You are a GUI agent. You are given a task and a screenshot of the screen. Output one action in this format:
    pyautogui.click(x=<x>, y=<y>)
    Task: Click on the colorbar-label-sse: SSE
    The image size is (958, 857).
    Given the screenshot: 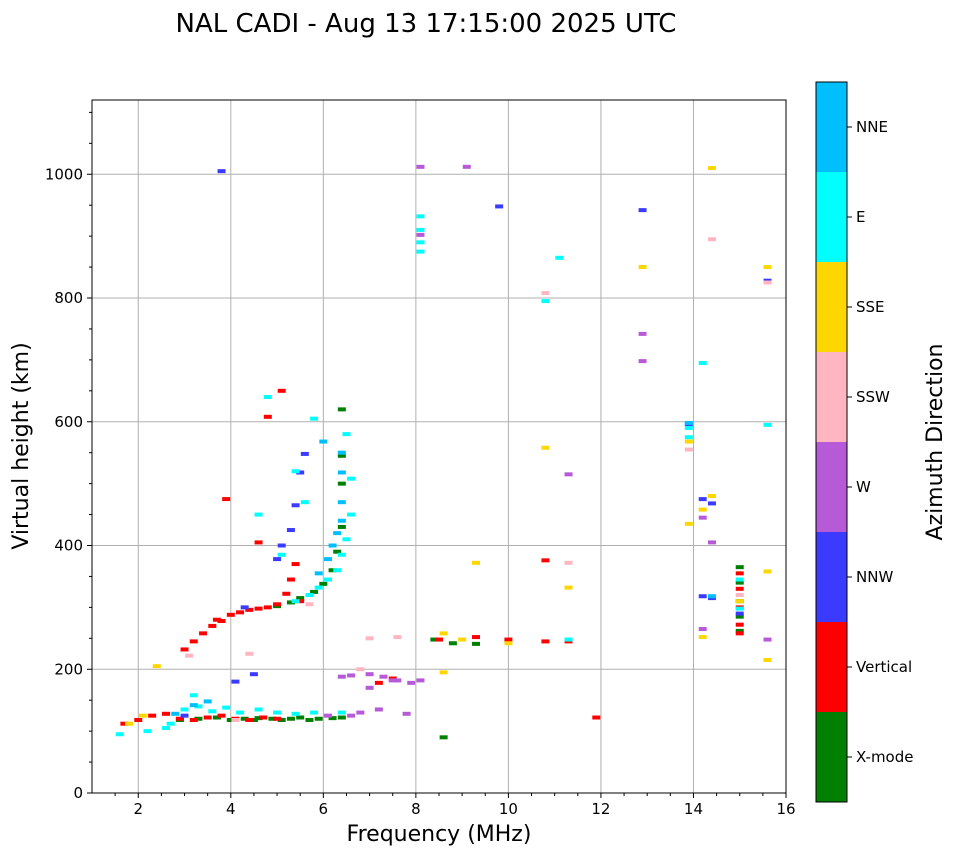 What is the action you would take?
    pyautogui.click(x=870, y=307)
    